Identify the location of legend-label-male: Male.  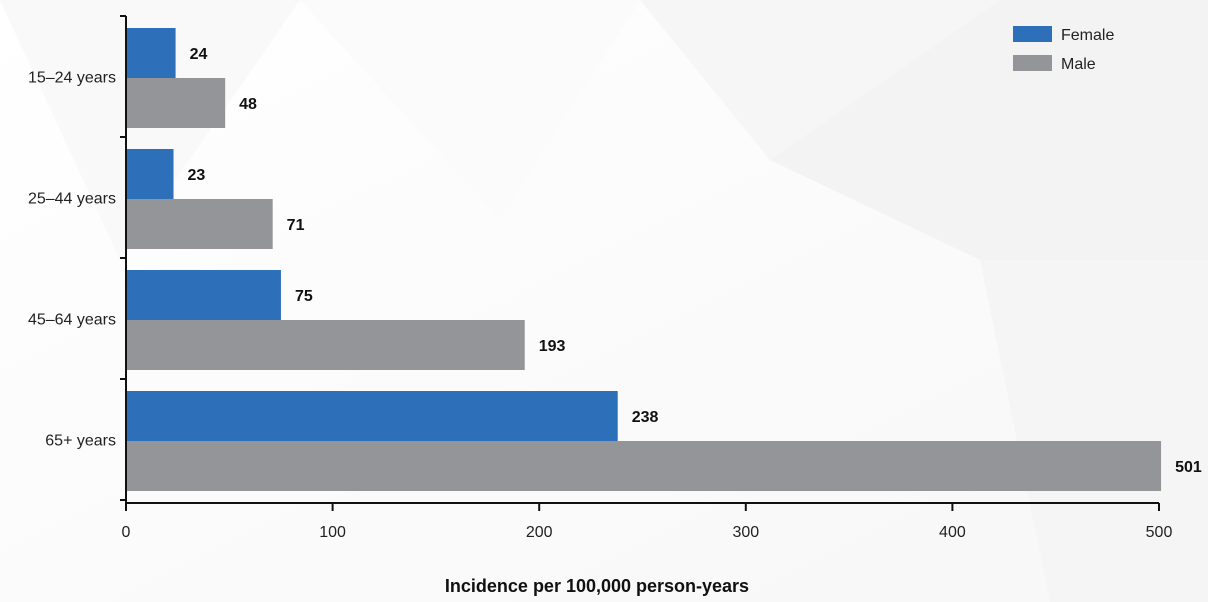
(1078, 64).